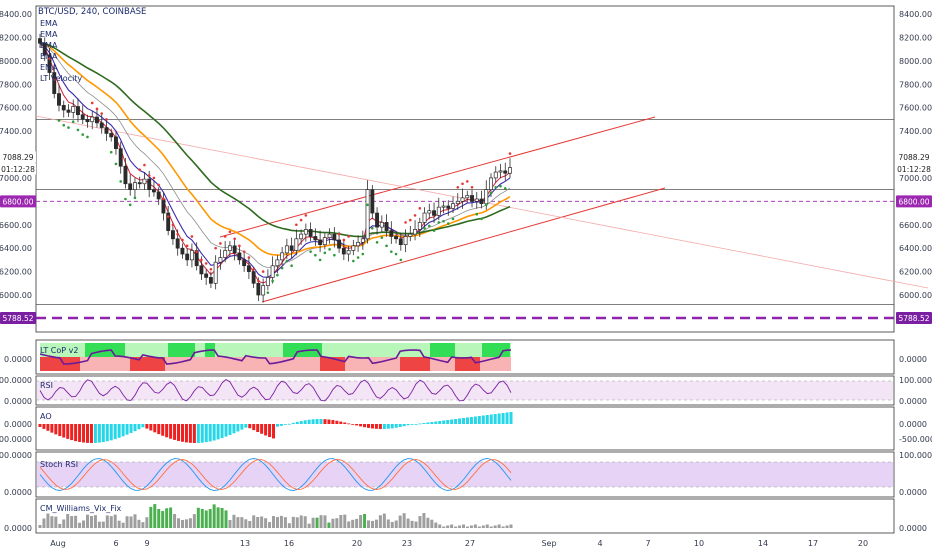  I want to click on symbol-title: BTC/USD, 240, COINBASE, so click(92, 12).